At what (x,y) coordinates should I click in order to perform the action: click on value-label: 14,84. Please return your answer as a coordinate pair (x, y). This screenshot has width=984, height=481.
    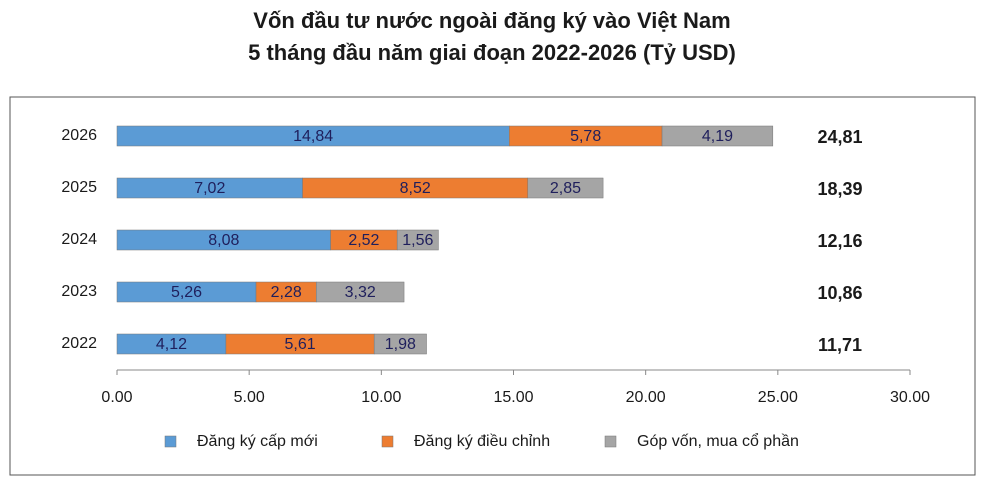
    Looking at the image, I should click on (313, 136).